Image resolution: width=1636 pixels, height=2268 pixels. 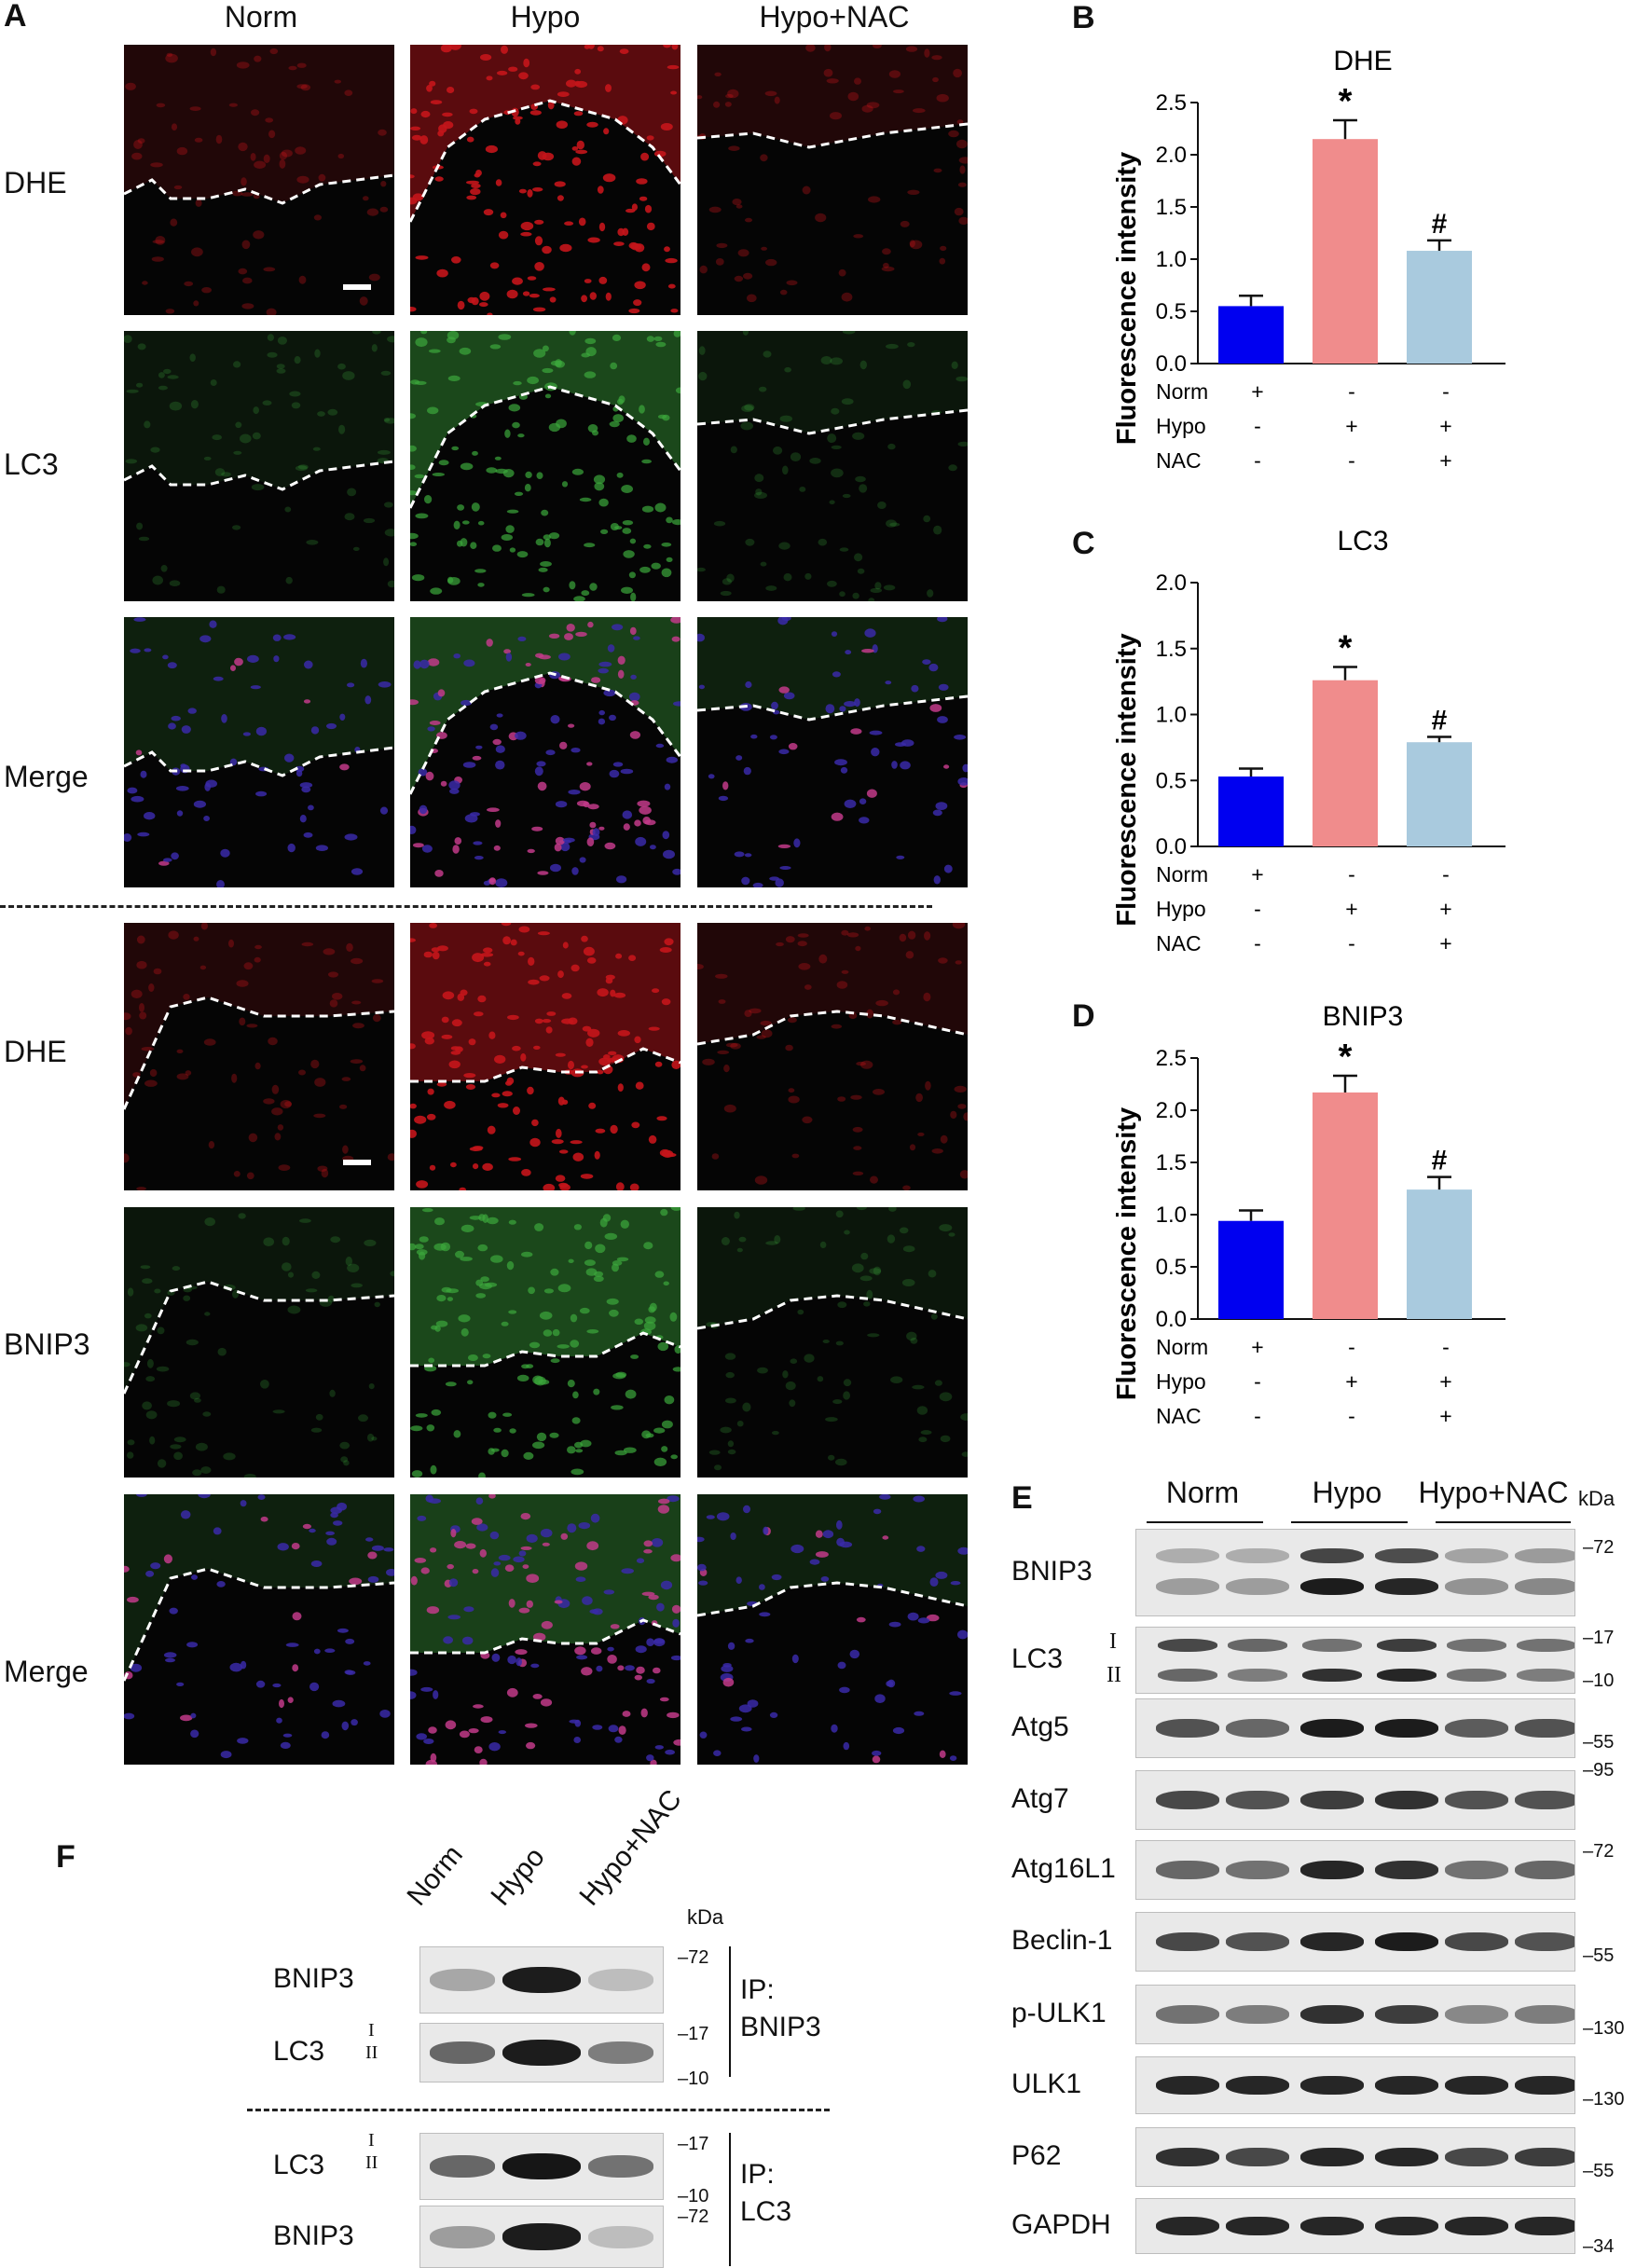 I want to click on blot-band-lc3-i, so click(x=1257, y=1646).